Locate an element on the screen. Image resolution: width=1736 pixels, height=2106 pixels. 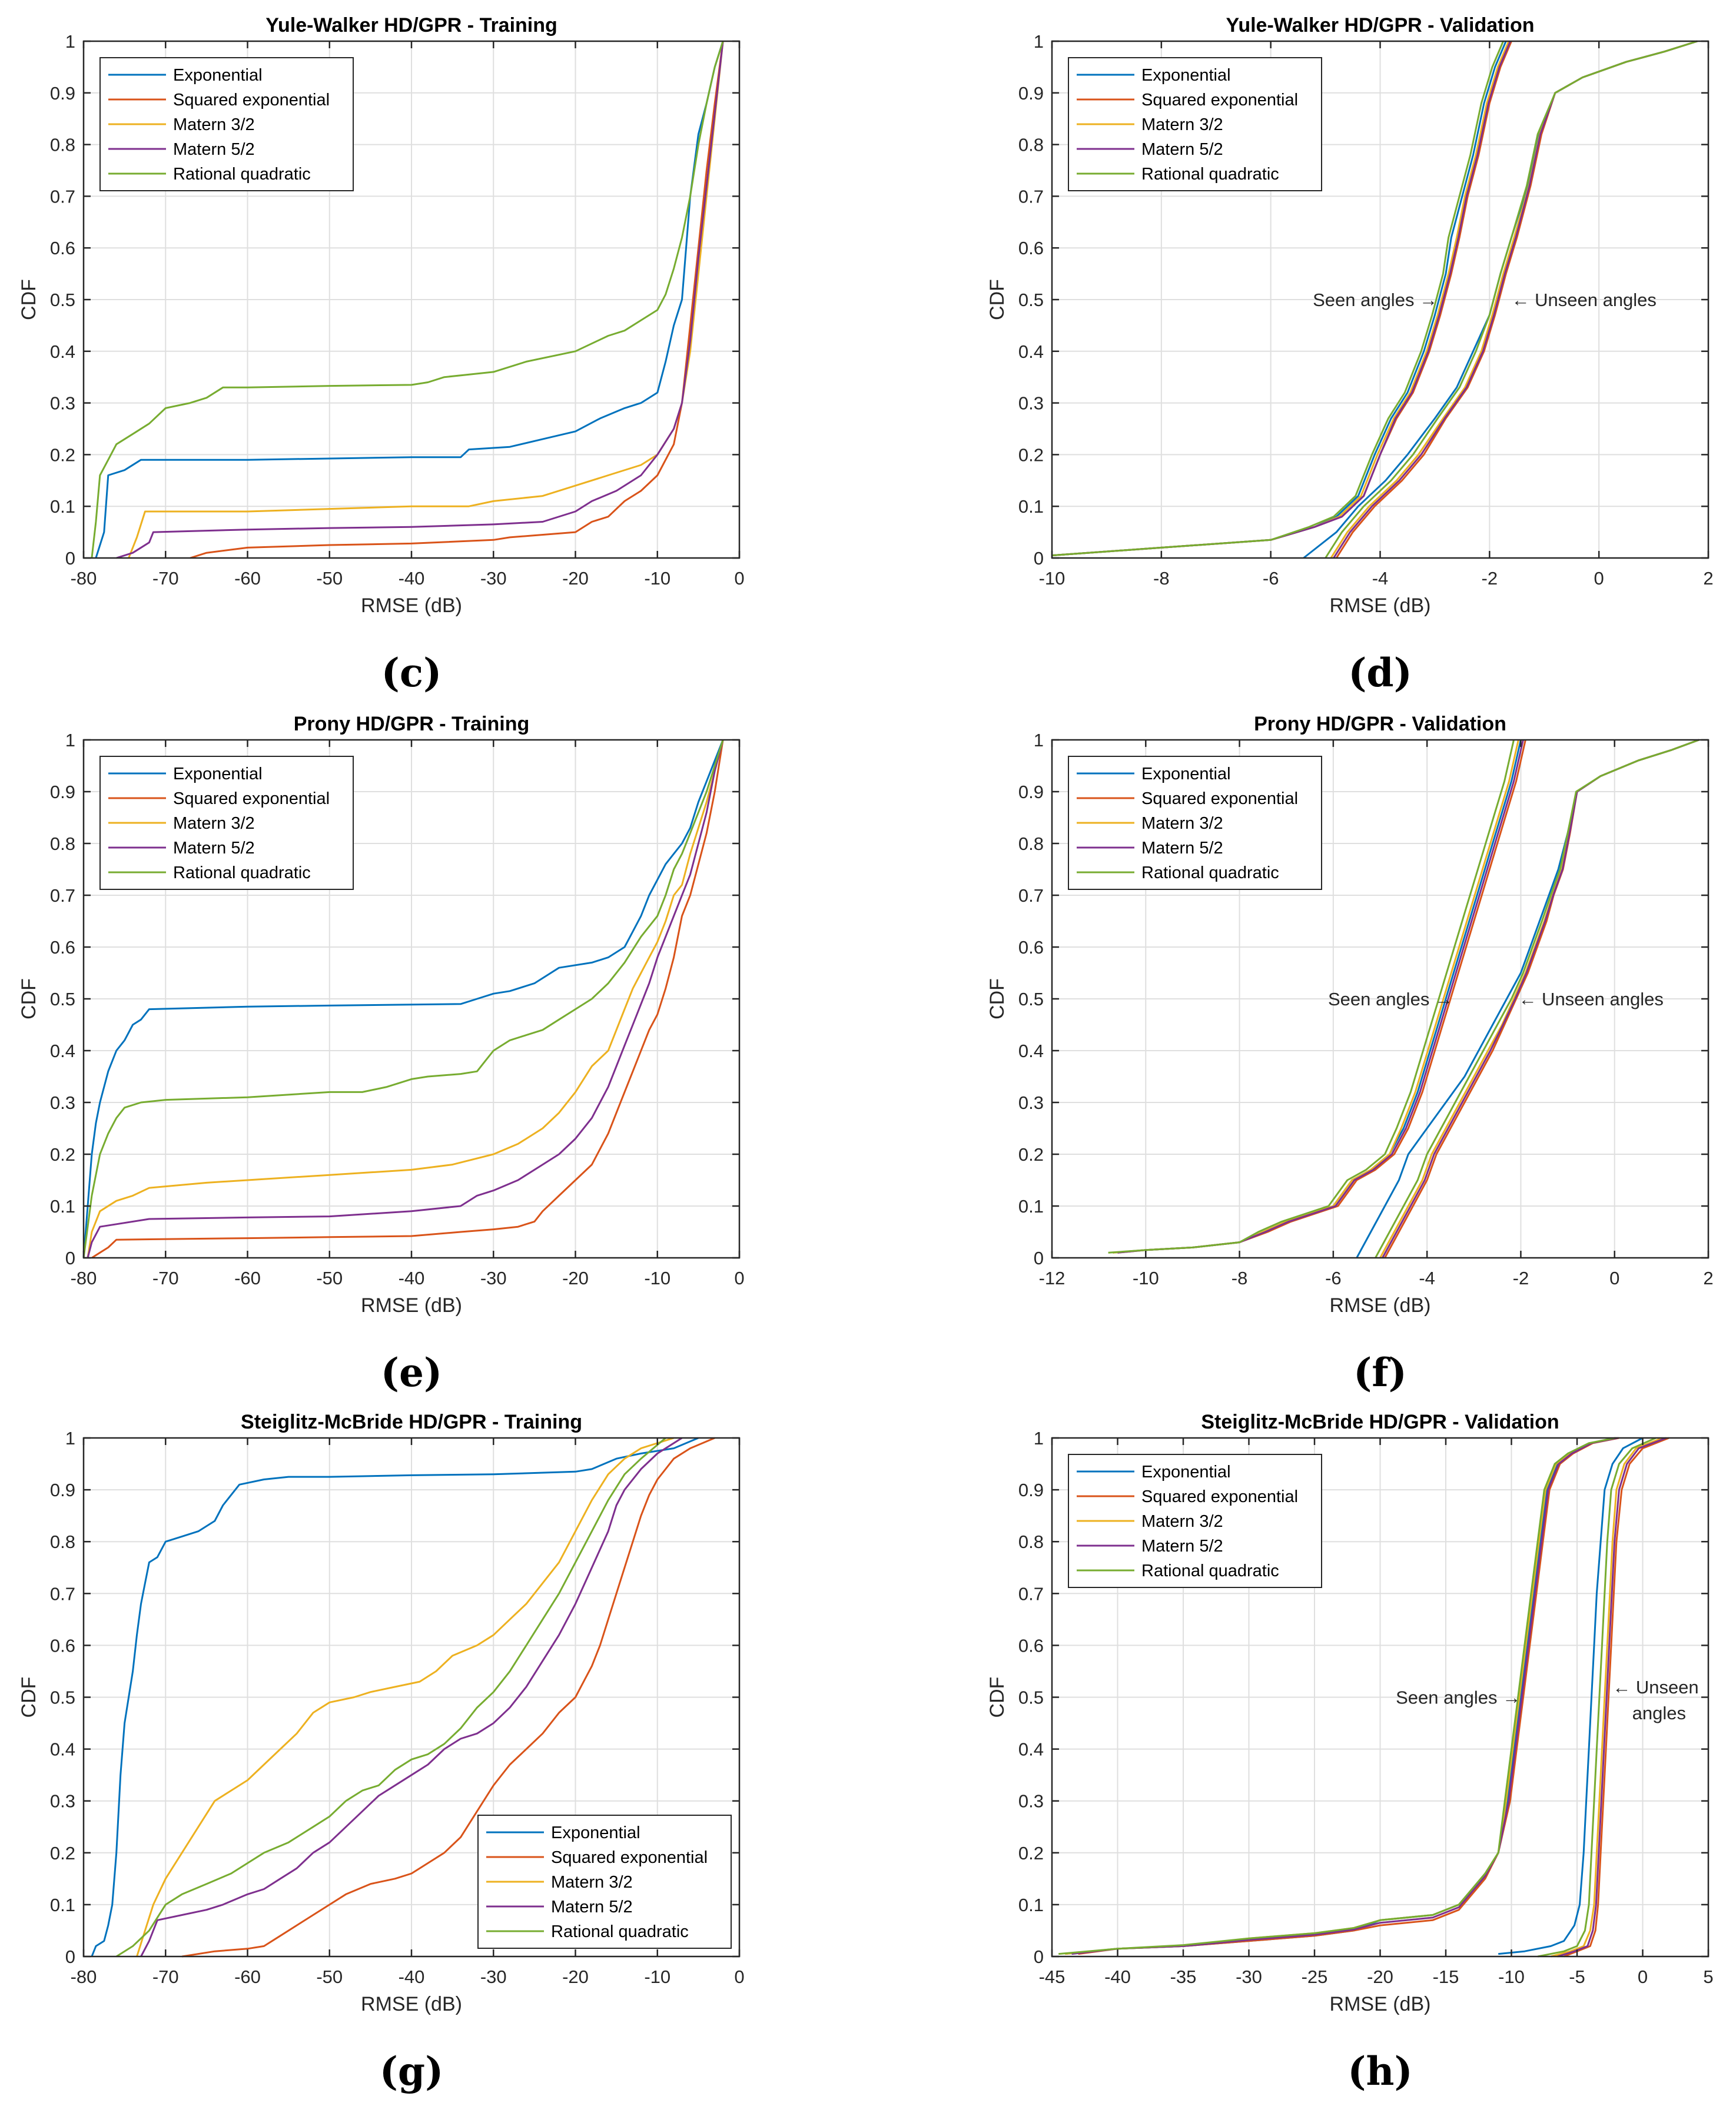
x-tick-label: -4 is located at coordinates (1380, 578).